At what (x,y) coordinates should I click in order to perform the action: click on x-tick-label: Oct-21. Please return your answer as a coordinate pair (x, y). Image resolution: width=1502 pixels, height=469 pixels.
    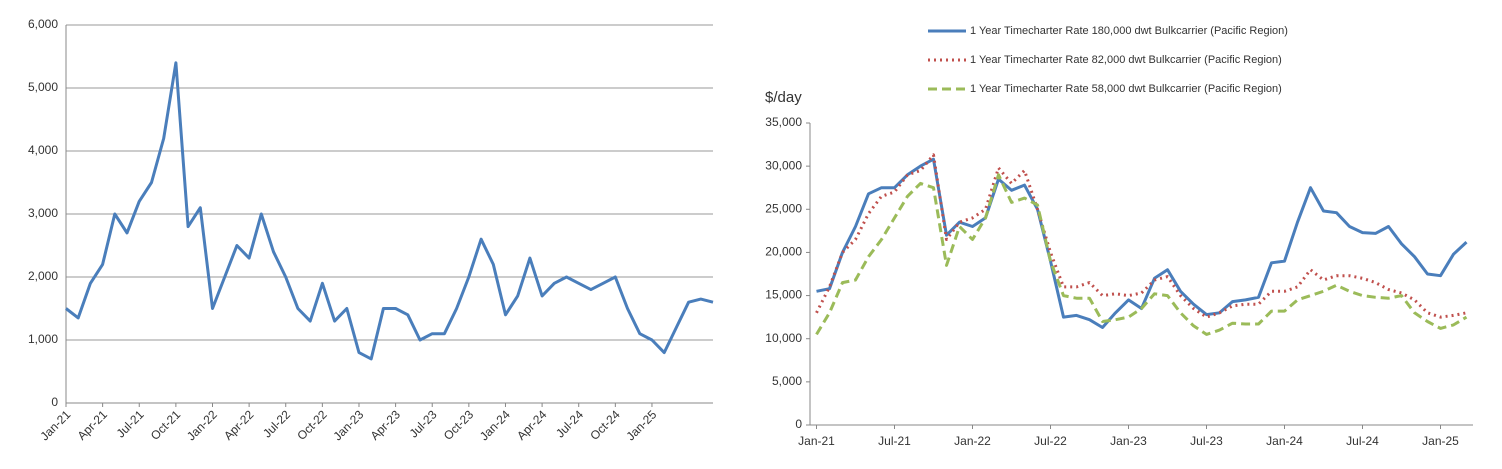
    Looking at the image, I should click on (166, 425).